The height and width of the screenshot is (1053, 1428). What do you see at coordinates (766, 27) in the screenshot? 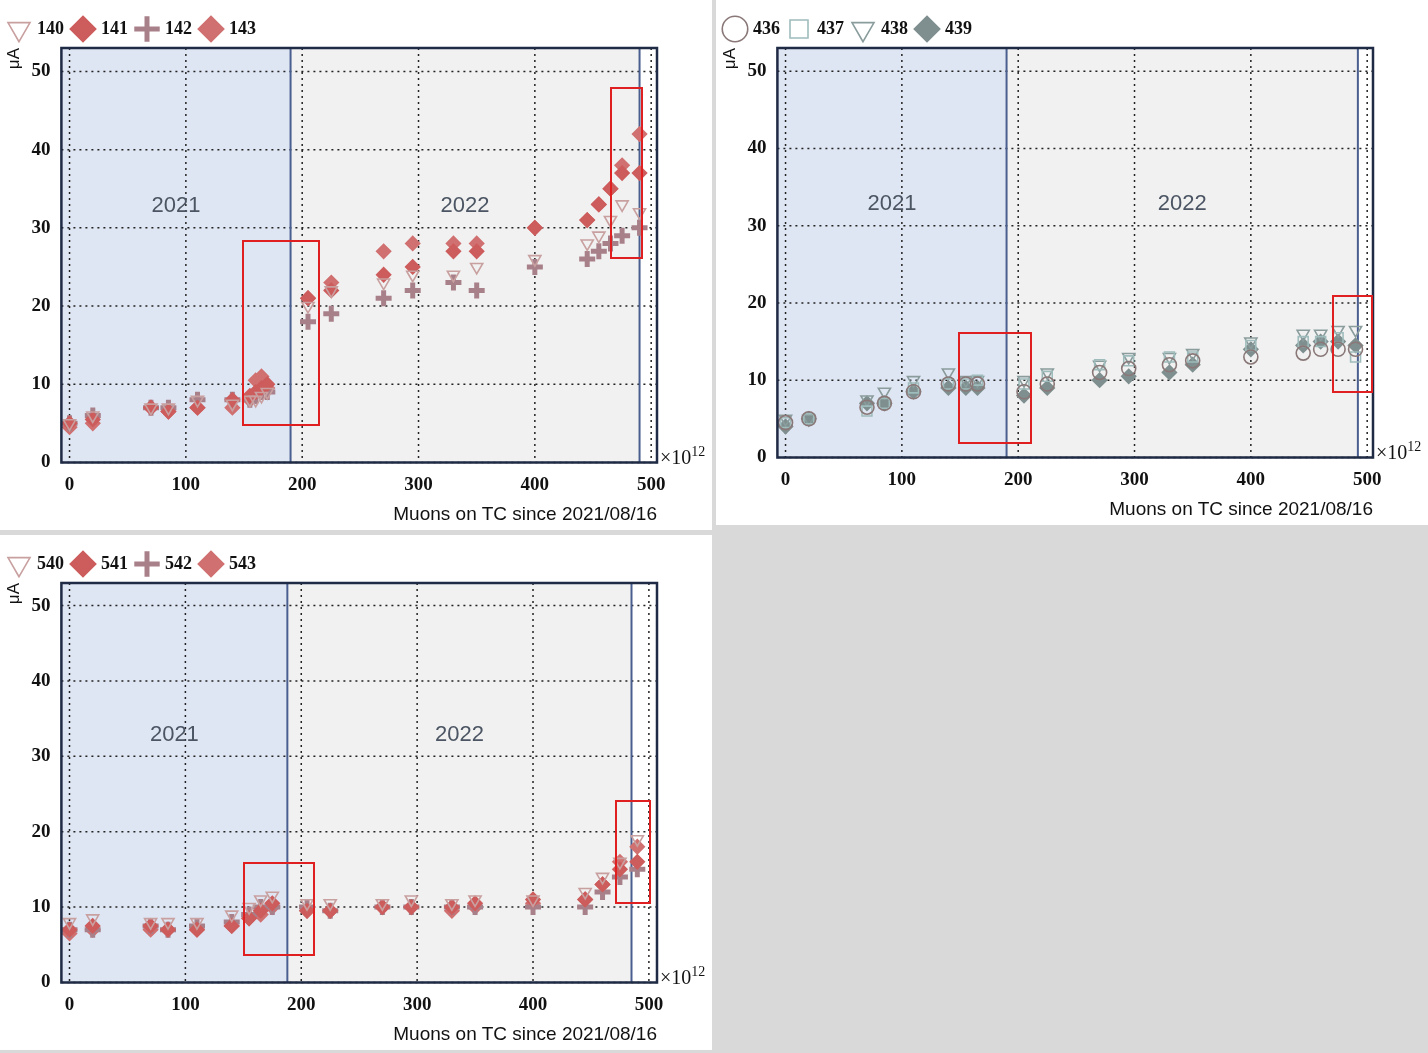
I see `legend-label: 436` at bounding box center [766, 27].